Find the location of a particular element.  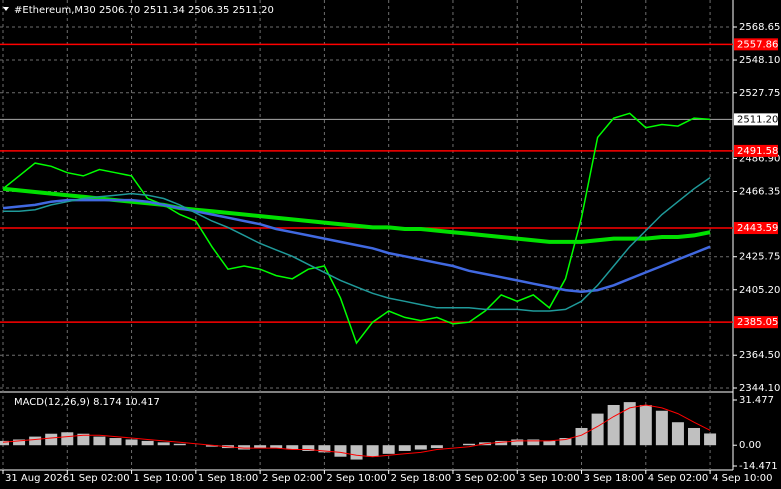

last-price-label: 2511.20 is located at coordinates (757, 119).